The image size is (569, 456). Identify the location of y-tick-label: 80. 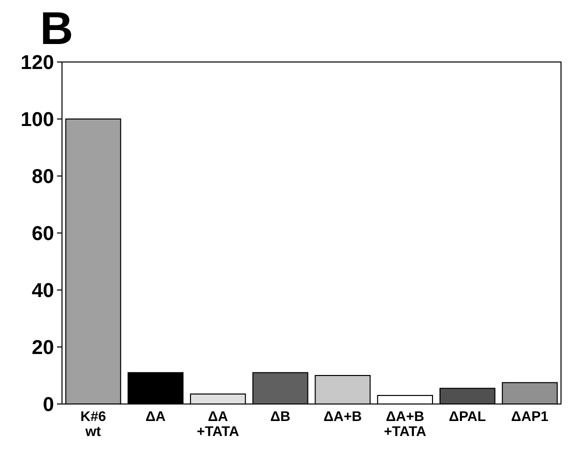
(43, 177).